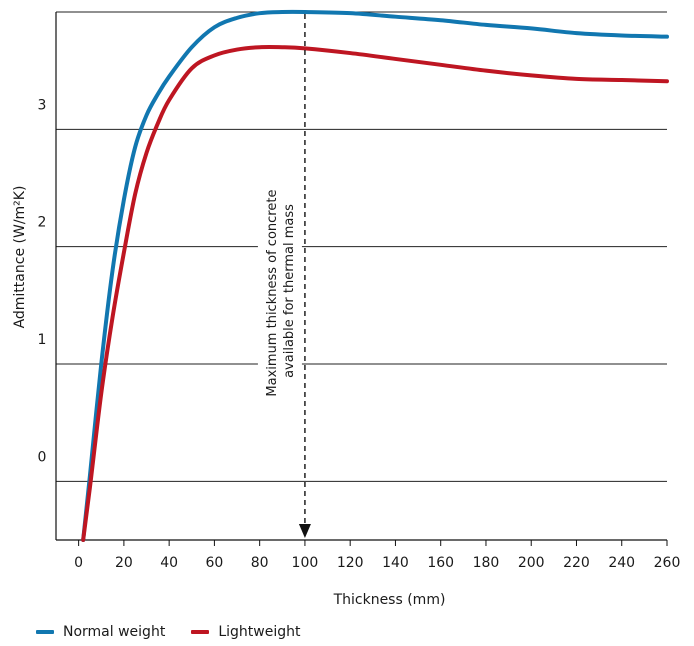 Image resolution: width=694 pixels, height=646 pixels. What do you see at coordinates (20, 257) in the screenshot?
I see `y-axis-title: Admittance (W/m²K)` at bounding box center [20, 257].